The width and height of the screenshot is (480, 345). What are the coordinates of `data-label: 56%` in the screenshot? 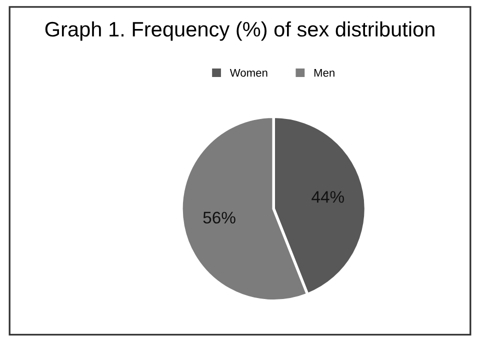 It's located at (219, 218).